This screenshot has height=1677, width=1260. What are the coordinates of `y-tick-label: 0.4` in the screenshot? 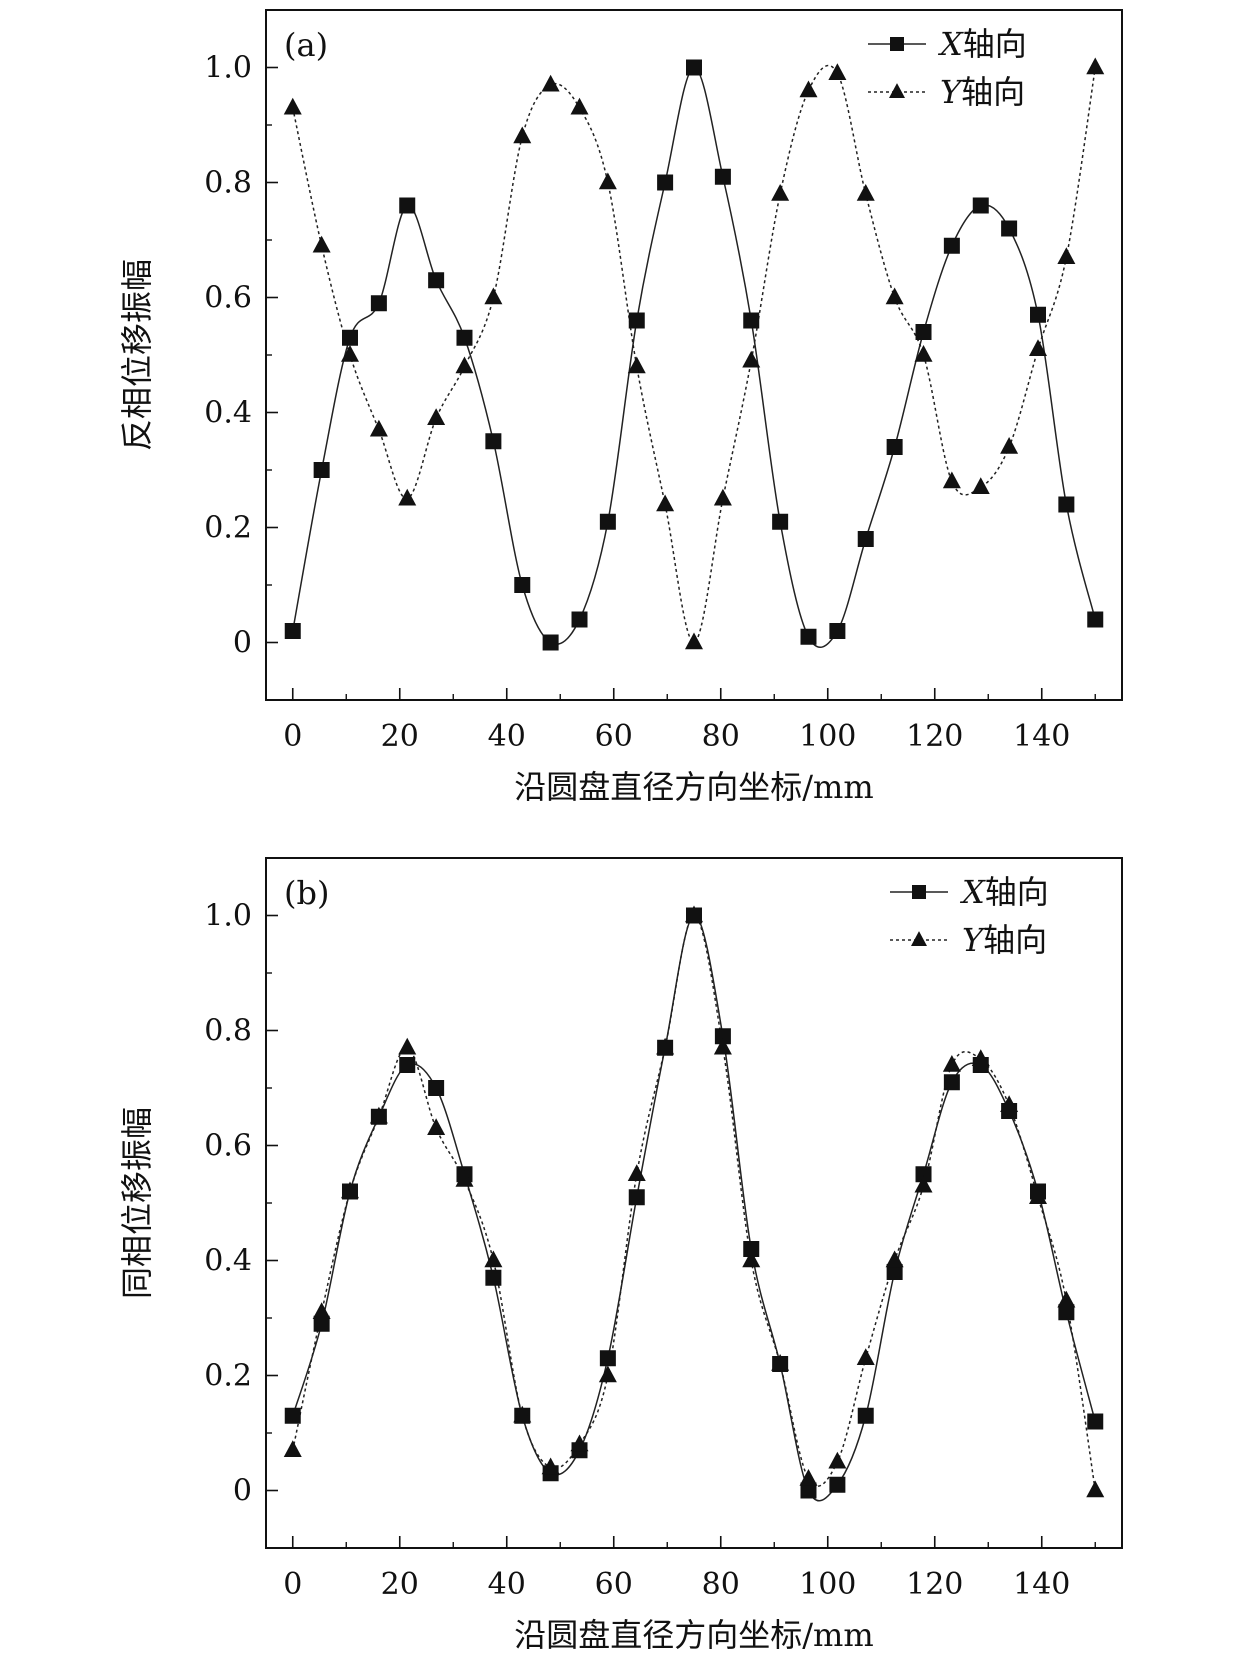 It's located at (228, 1261).